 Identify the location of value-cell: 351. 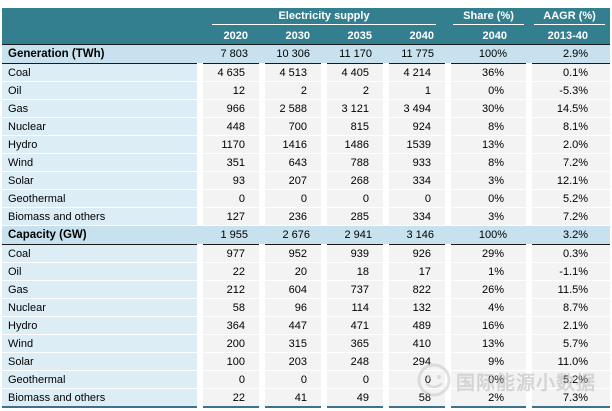
(229, 162).